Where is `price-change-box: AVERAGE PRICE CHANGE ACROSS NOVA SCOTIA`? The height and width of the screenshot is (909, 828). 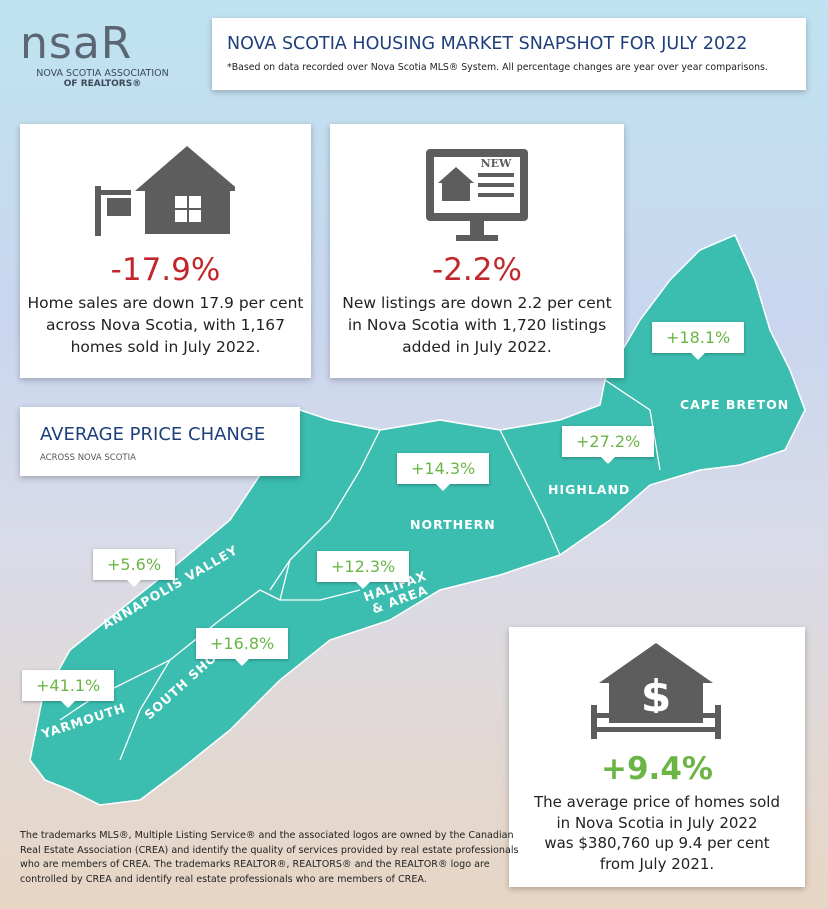
price-change-box: AVERAGE PRICE CHANGE ACROSS NOVA SCOTIA is located at coordinates (160, 441).